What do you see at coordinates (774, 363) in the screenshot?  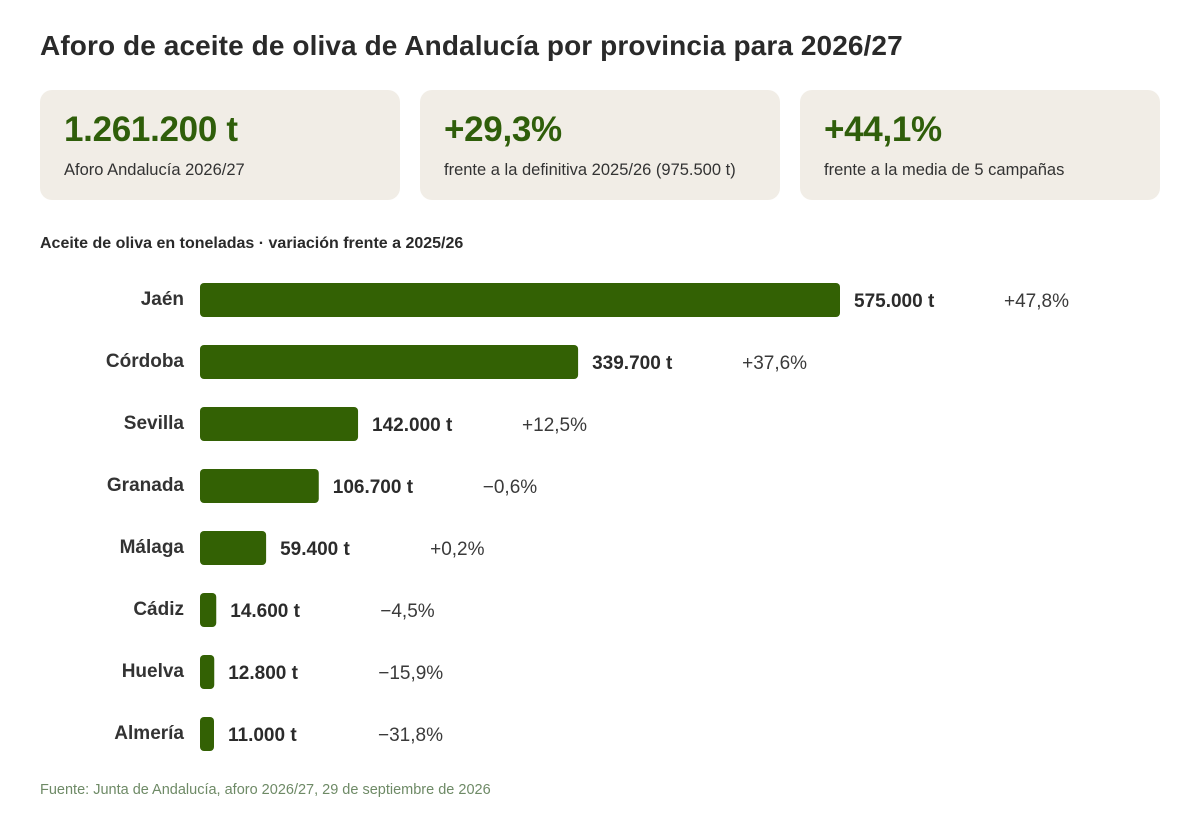 I see `change-label: +37,6%` at bounding box center [774, 363].